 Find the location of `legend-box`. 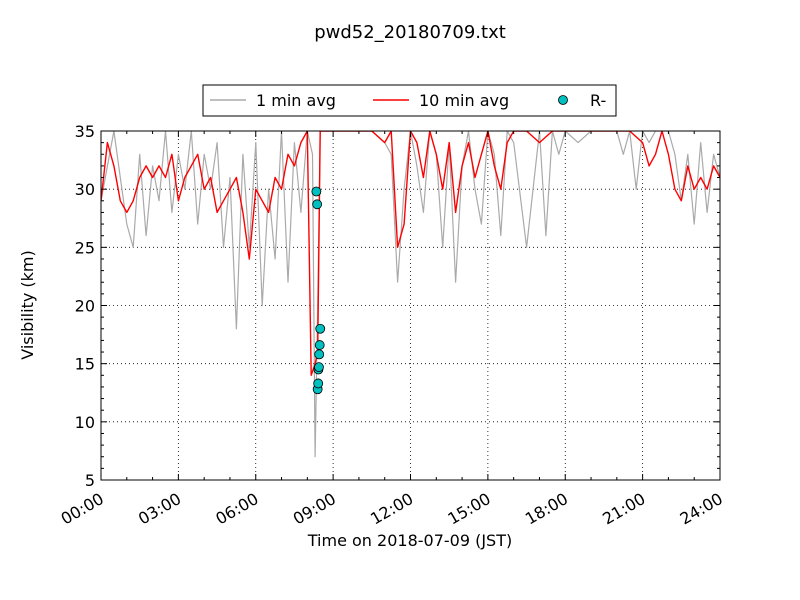

legend-box is located at coordinates (409, 100).